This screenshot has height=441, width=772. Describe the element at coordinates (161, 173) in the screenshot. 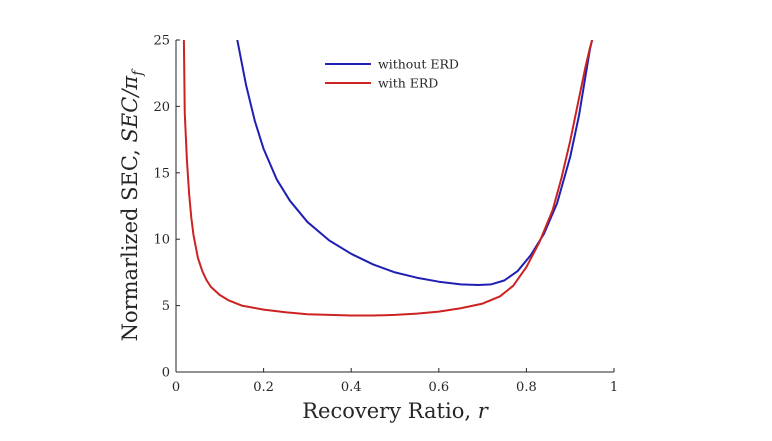

I see `y-tick-label: 15` at that location.